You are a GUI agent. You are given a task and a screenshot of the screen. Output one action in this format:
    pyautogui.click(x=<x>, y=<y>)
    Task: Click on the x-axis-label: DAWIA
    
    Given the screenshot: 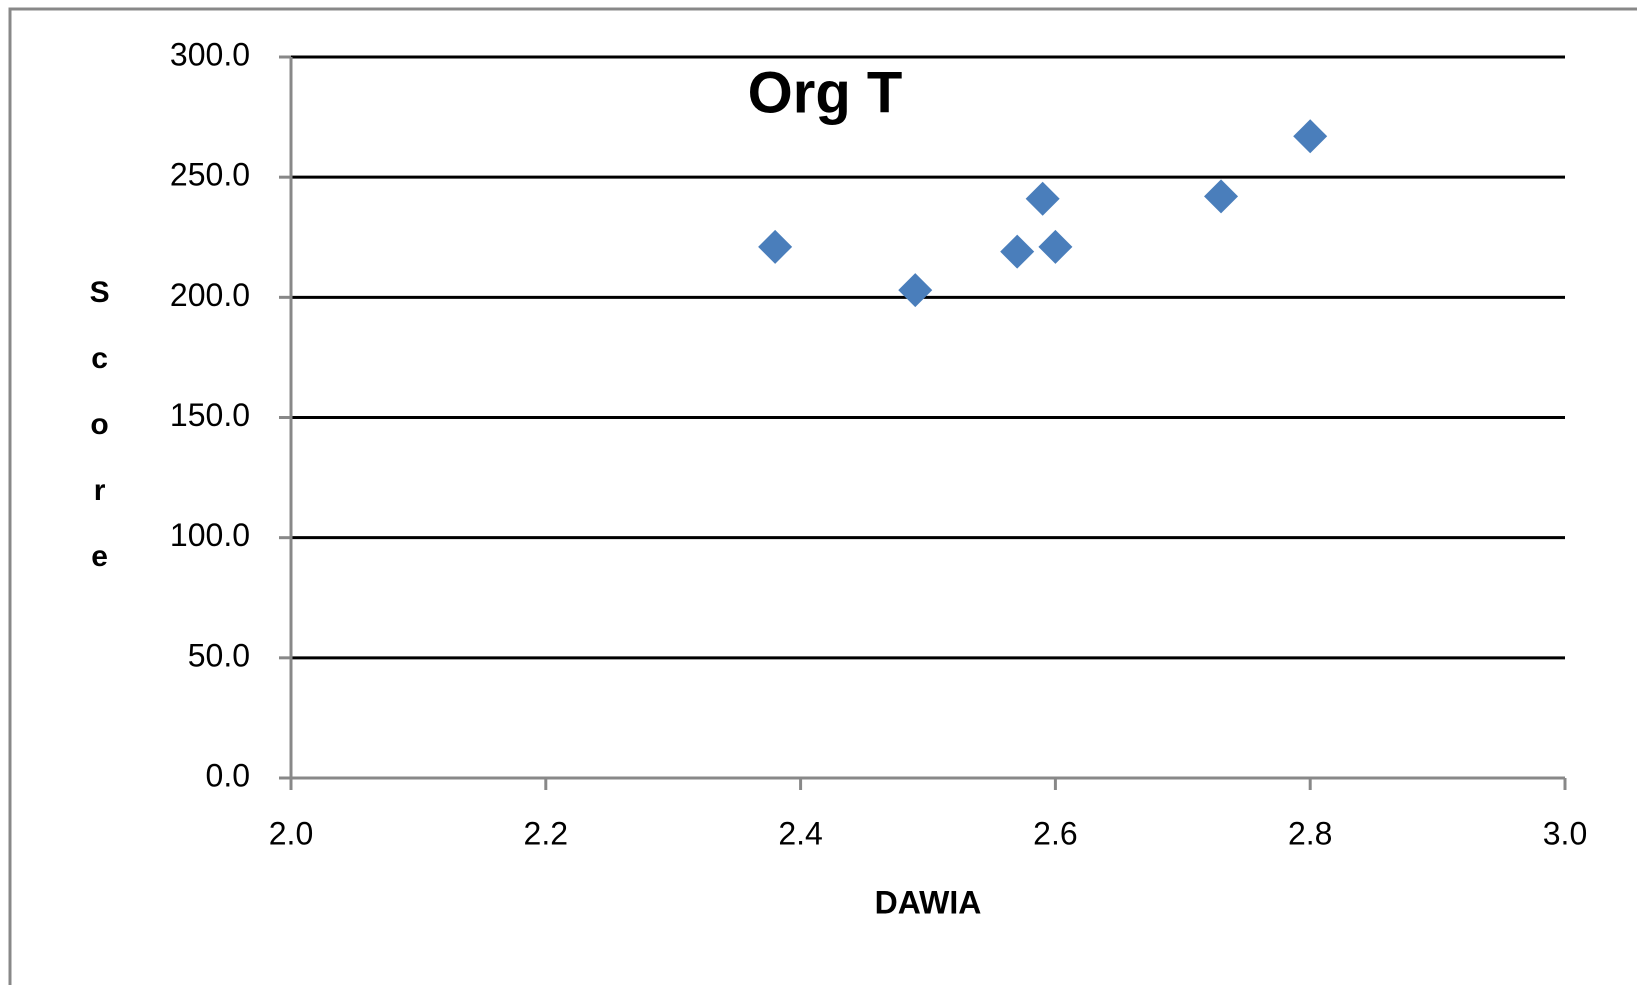 What is the action you would take?
    pyautogui.click(x=928, y=902)
    